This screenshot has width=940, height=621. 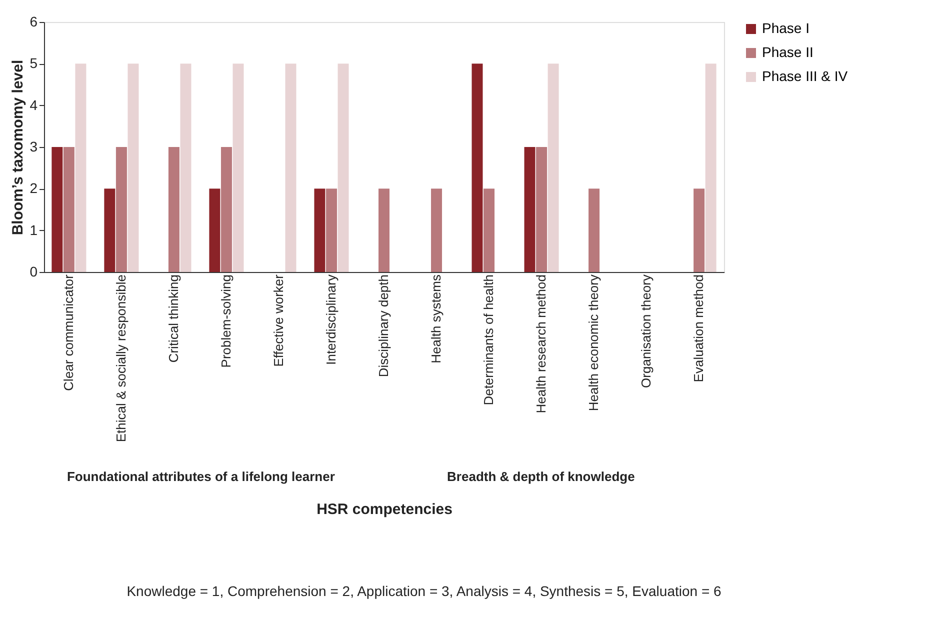 What do you see at coordinates (488, 340) in the screenshot?
I see `x-tick-label: Determinants of health` at bounding box center [488, 340].